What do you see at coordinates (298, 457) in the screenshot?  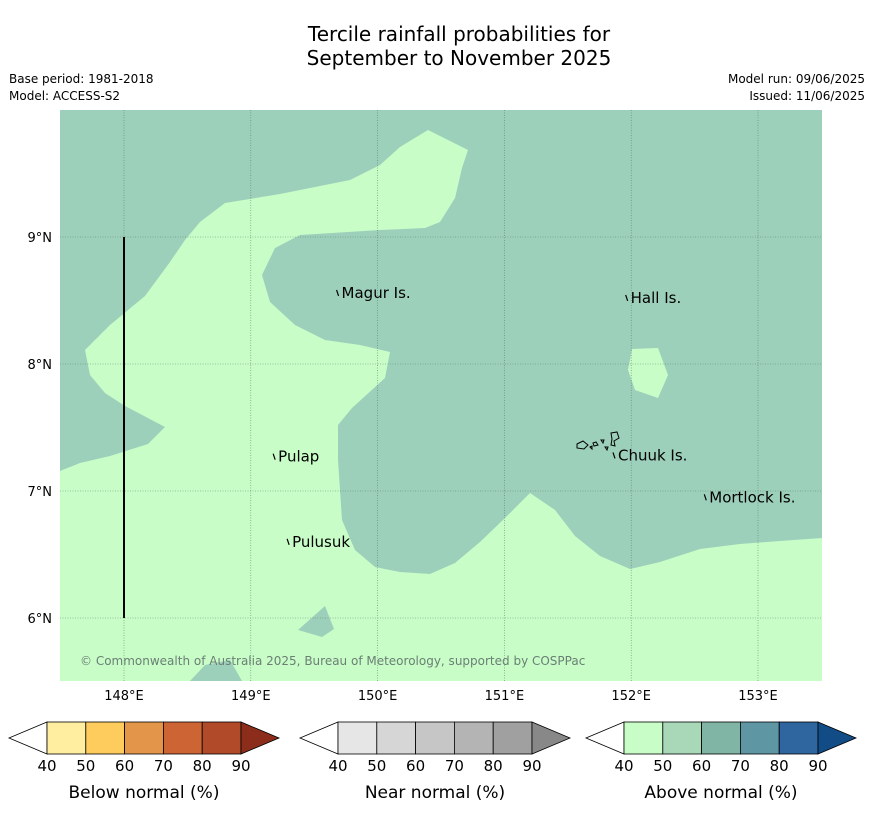 I see `place-label: Pulap` at bounding box center [298, 457].